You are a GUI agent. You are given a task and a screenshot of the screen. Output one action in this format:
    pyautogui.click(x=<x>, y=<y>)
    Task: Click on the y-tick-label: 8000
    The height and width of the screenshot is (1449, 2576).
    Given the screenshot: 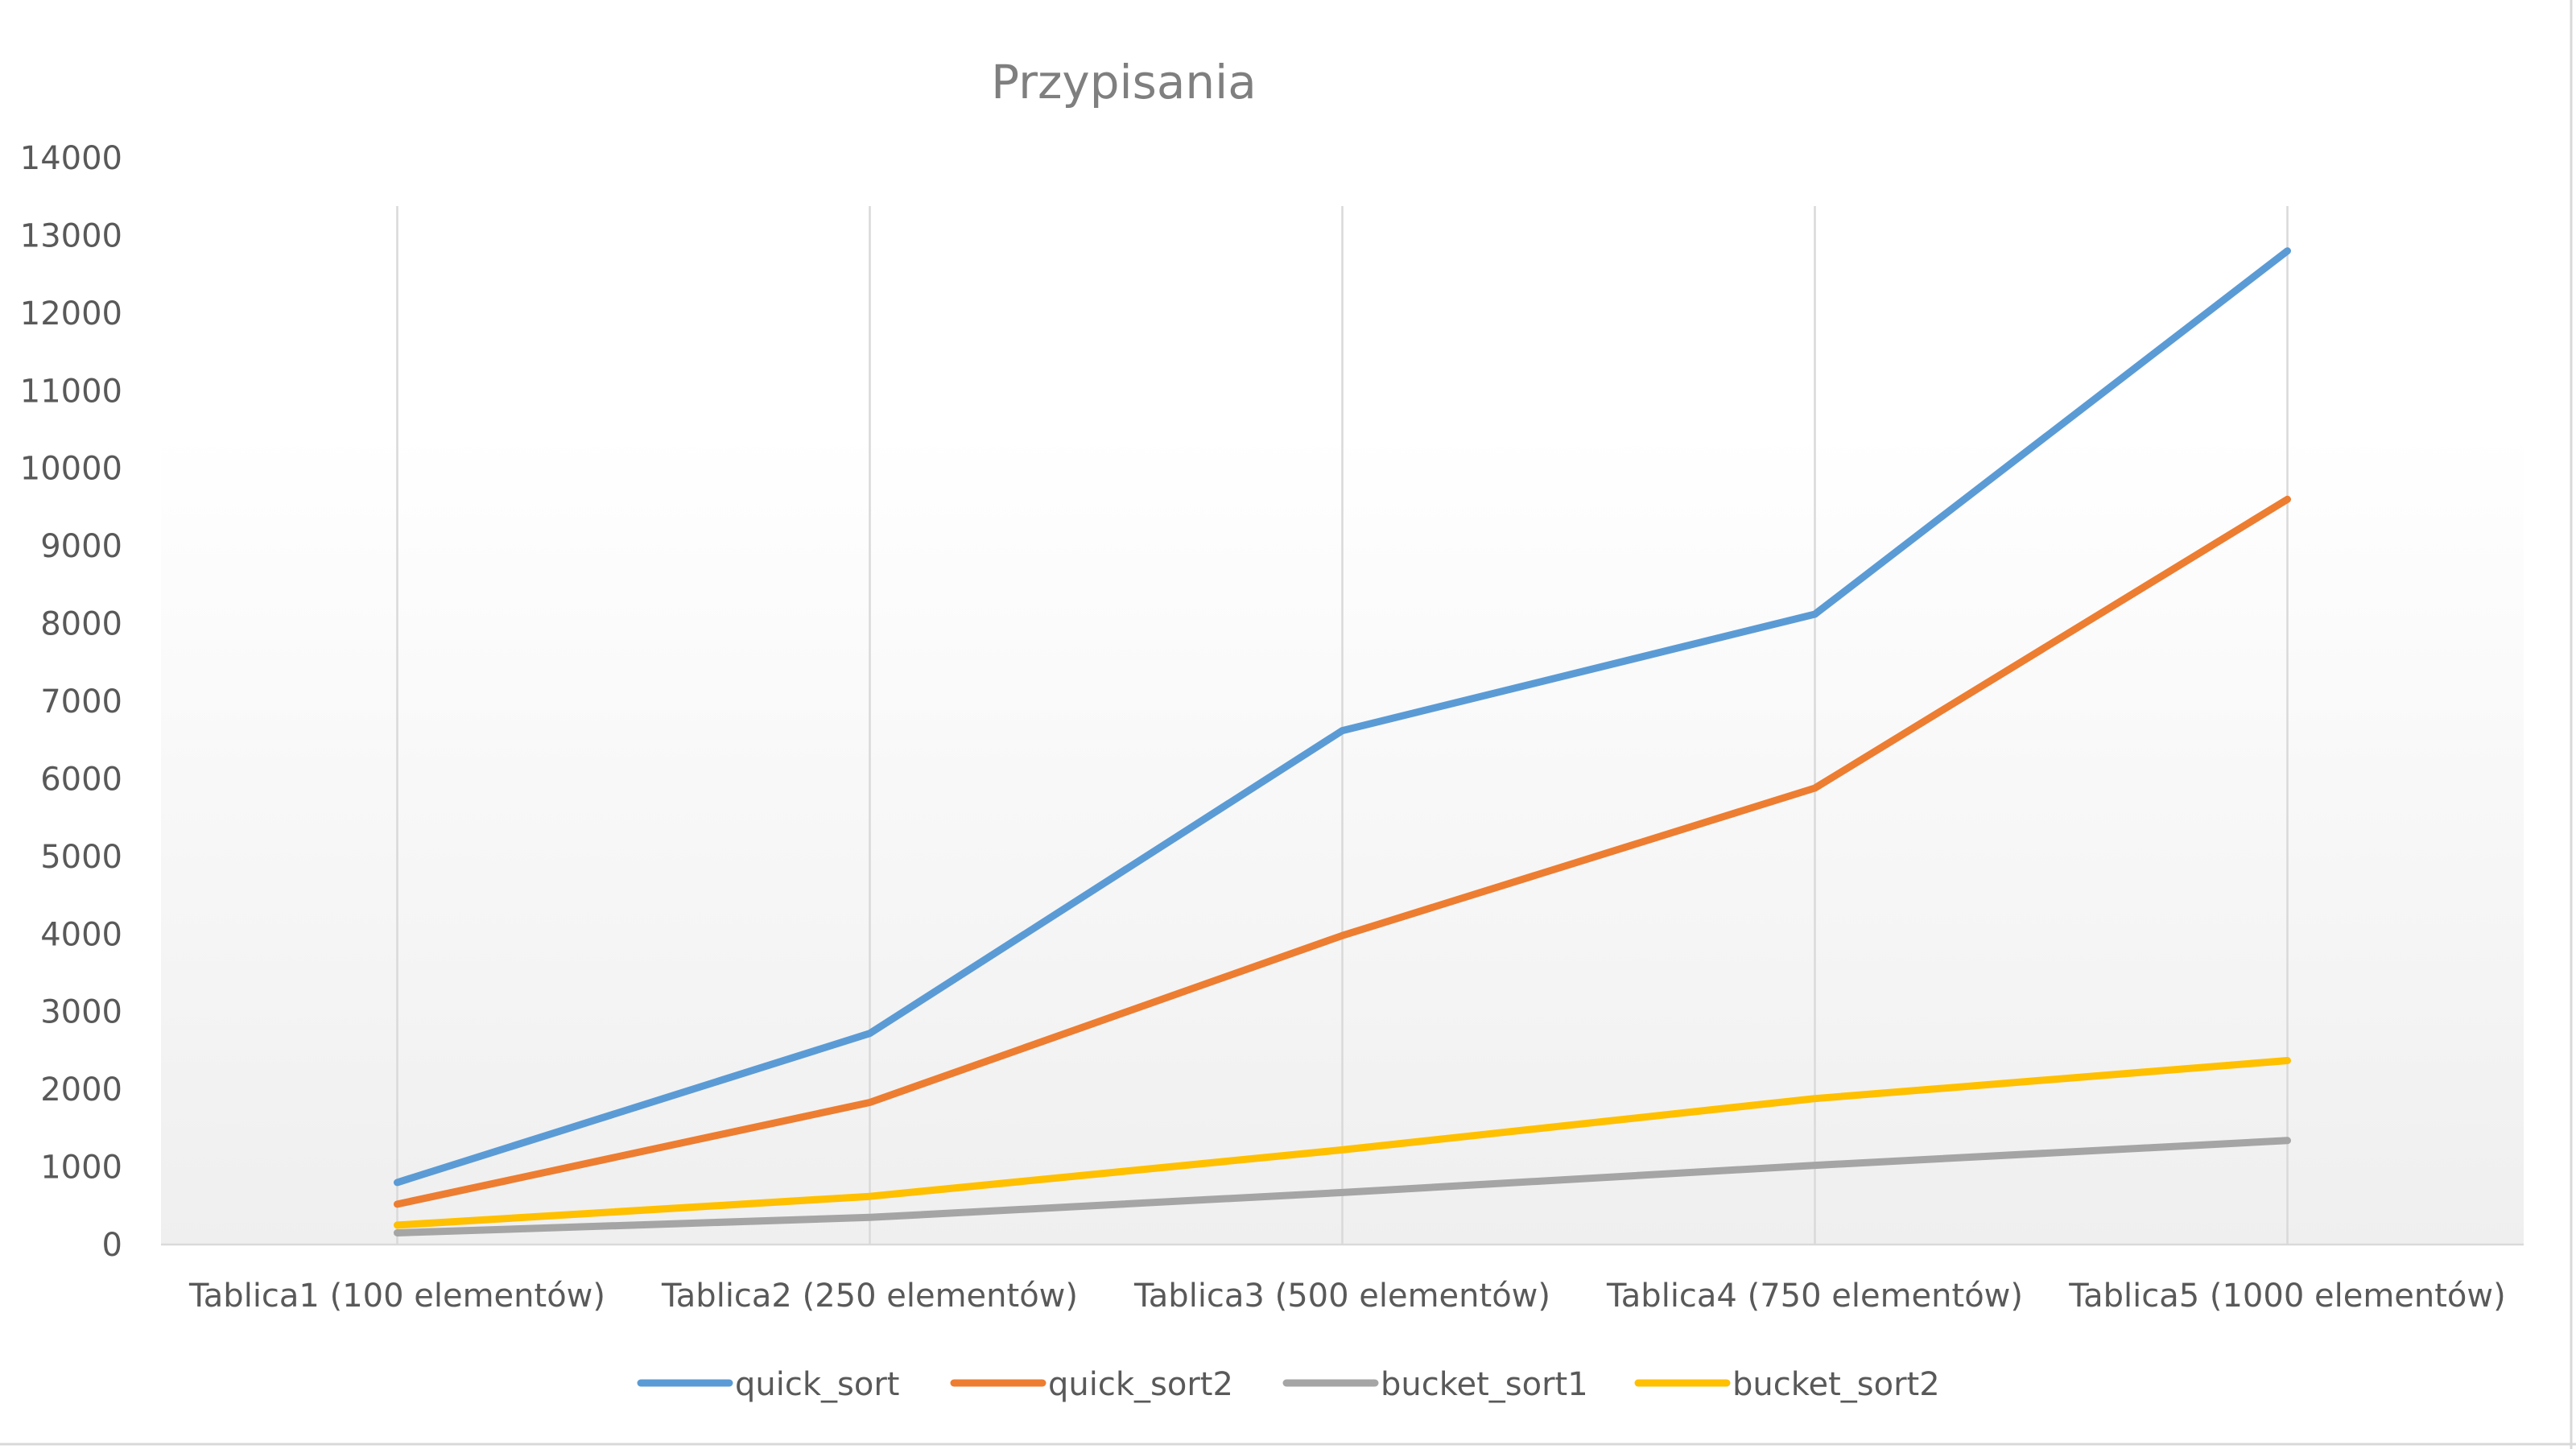 What is the action you would take?
    pyautogui.click(x=81, y=624)
    